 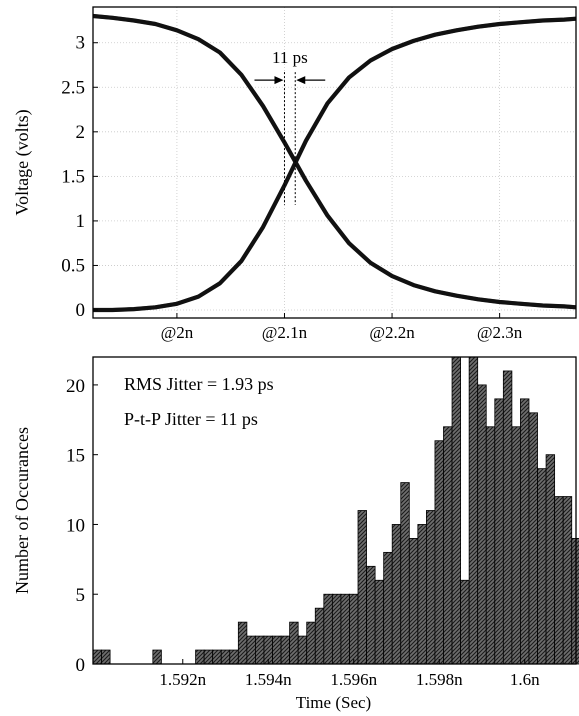 I want to click on jitter-window-annotation: 11 ps, so click(x=290, y=126).